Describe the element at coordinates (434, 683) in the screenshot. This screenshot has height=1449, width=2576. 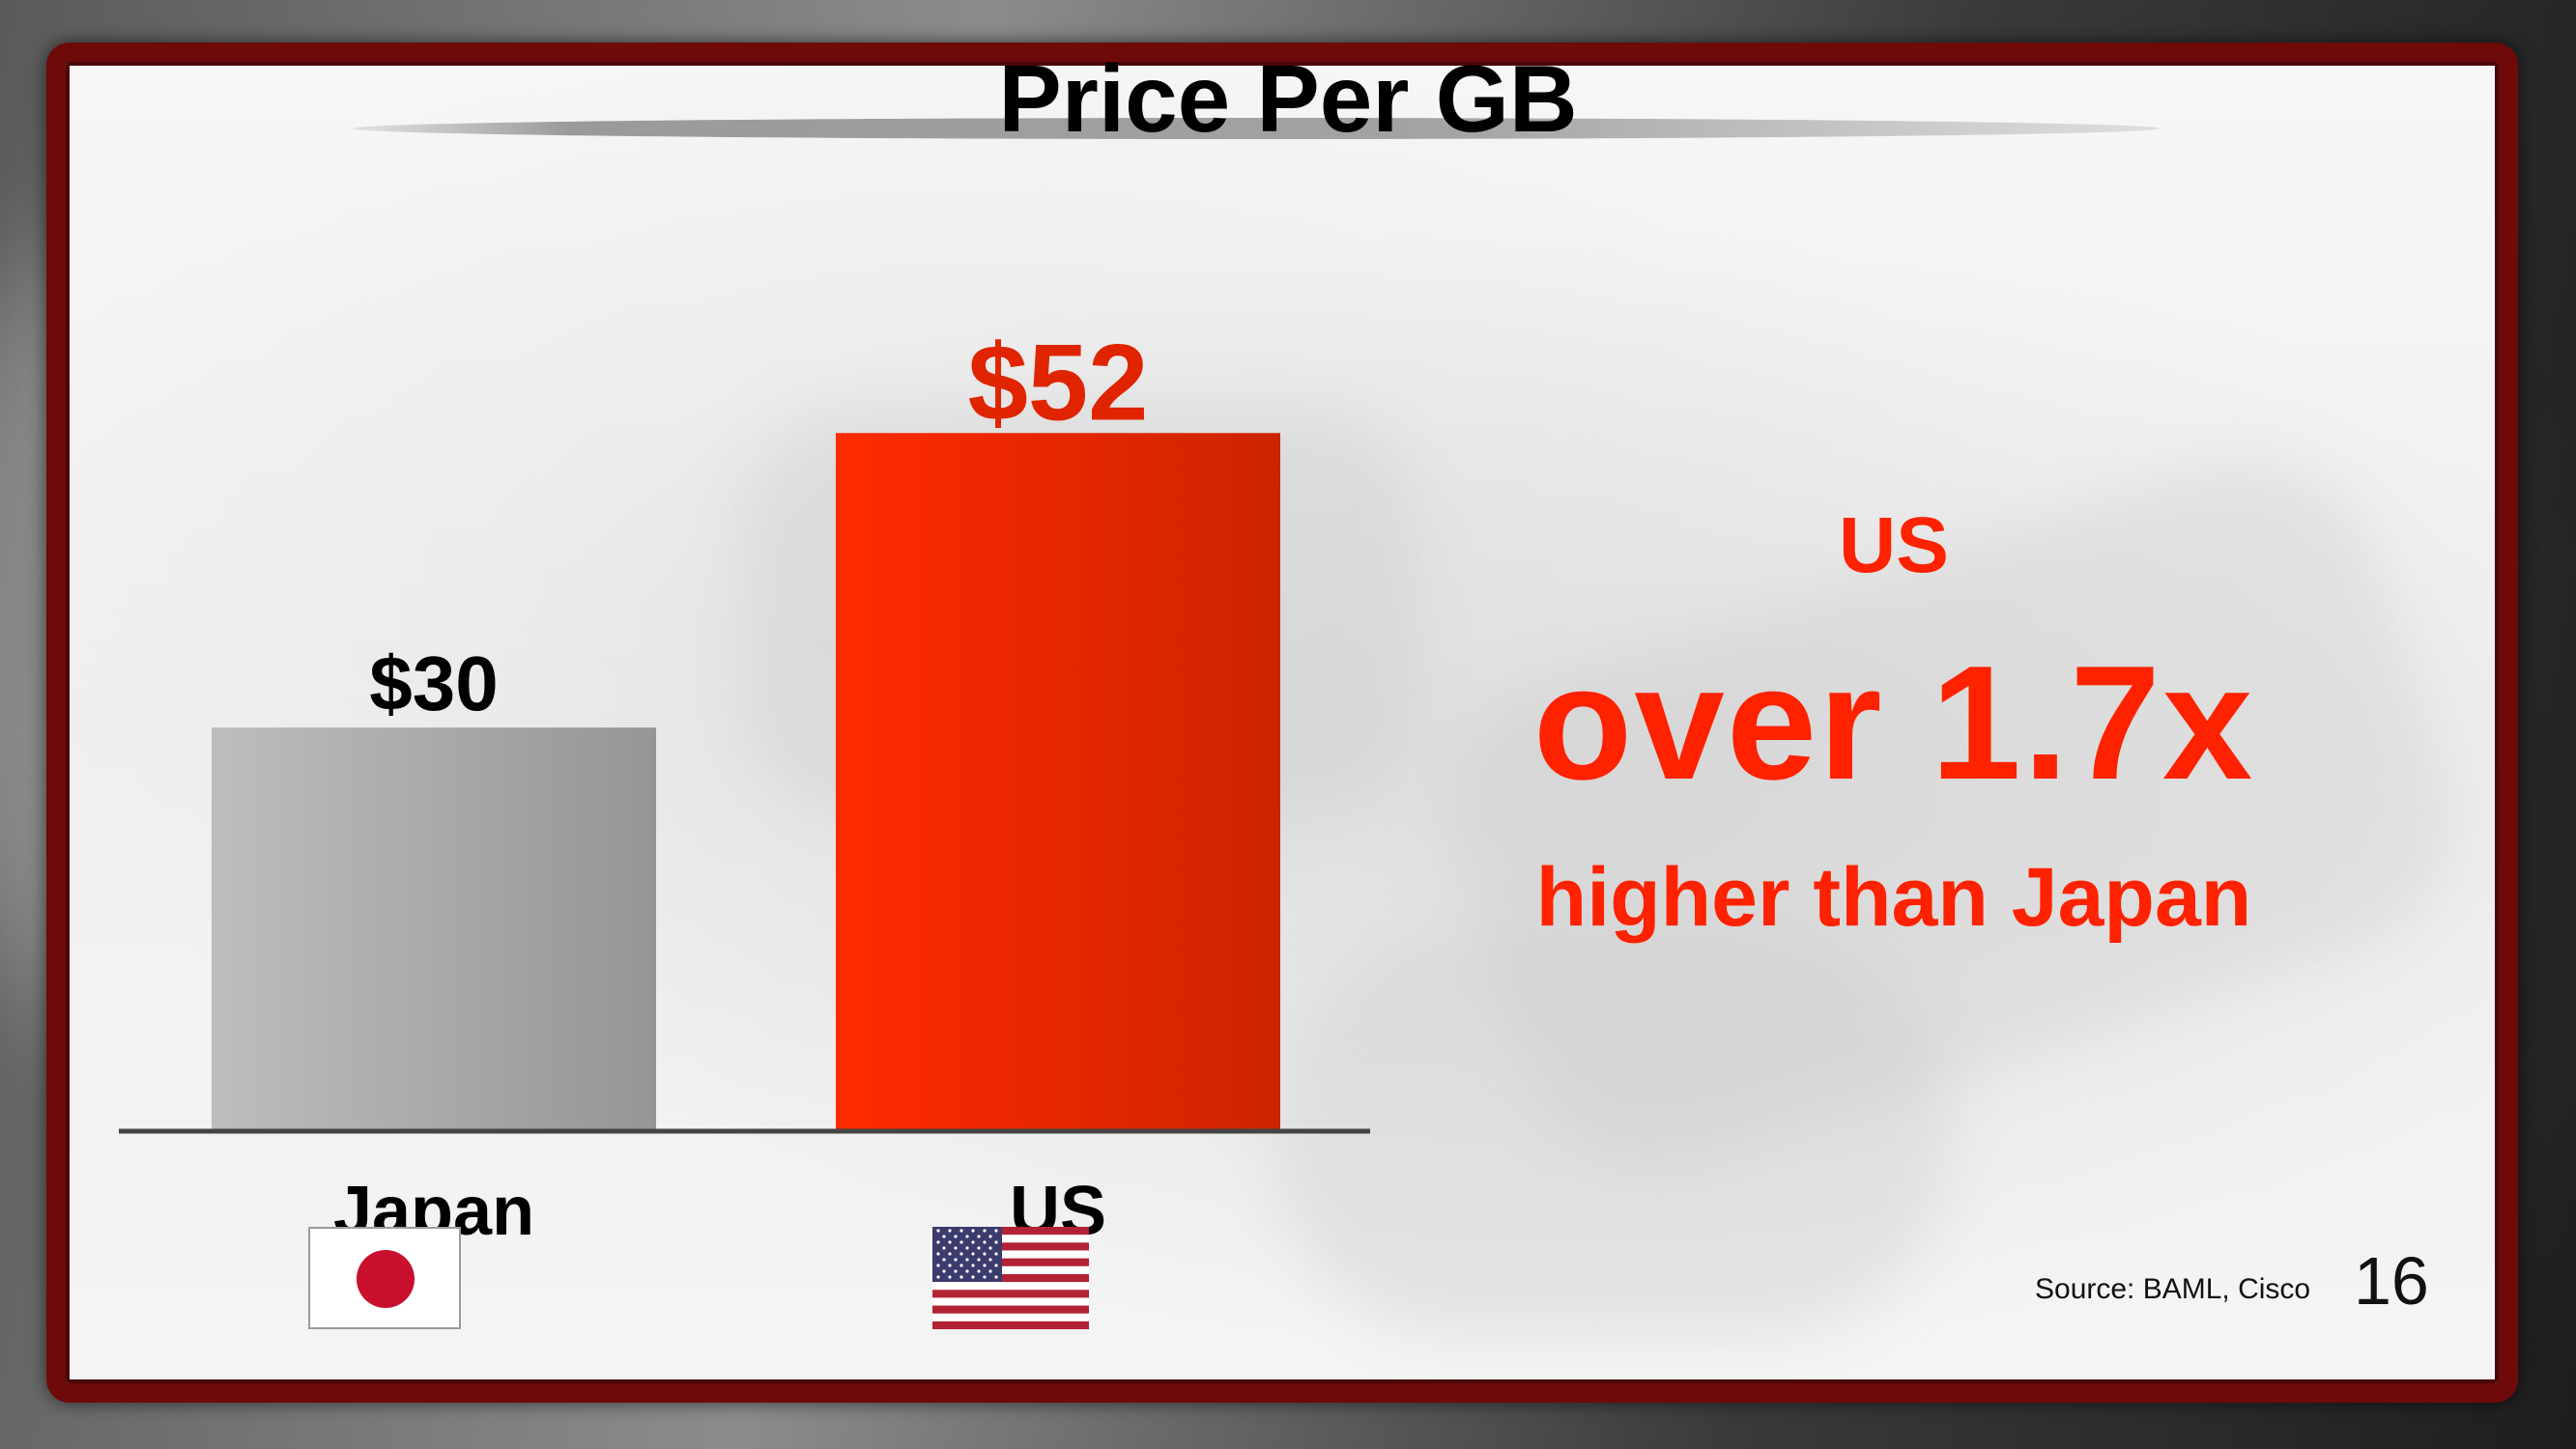
I see `value-label-japan: $30` at that location.